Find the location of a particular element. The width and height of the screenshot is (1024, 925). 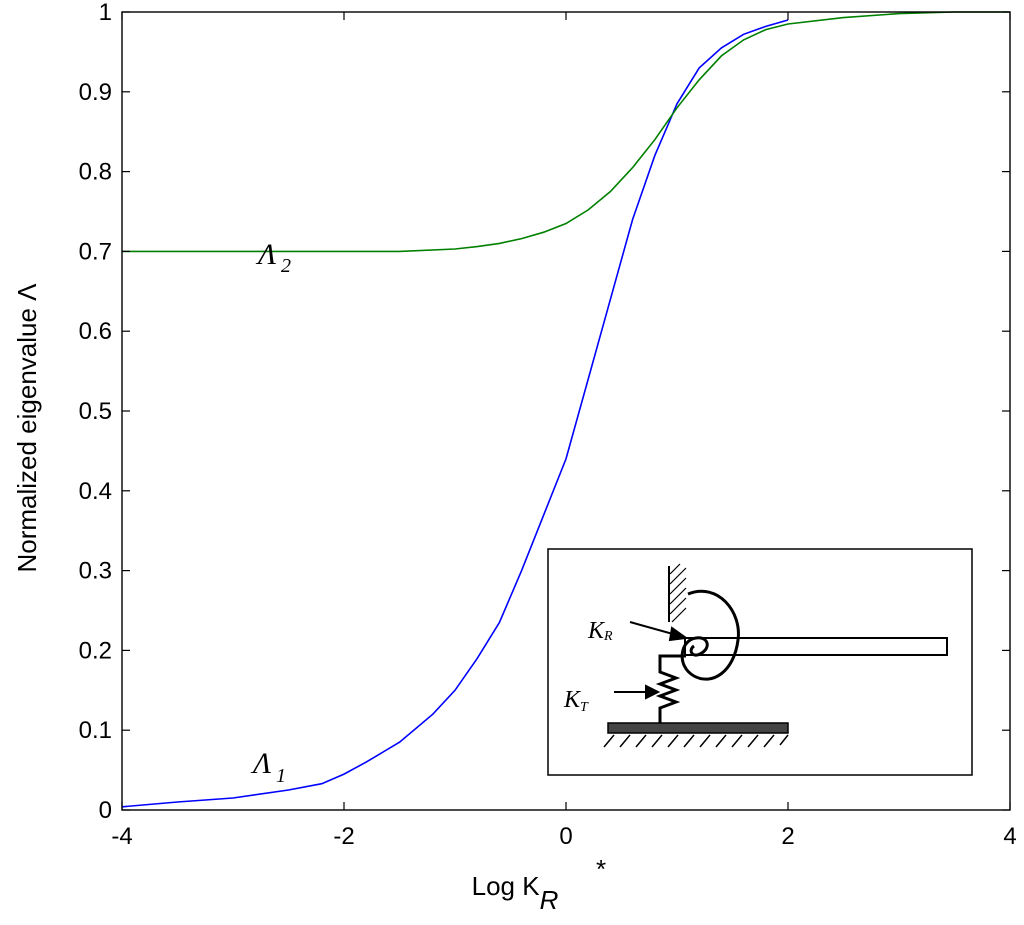

y-tick-label: 0.7 is located at coordinates (95, 251).